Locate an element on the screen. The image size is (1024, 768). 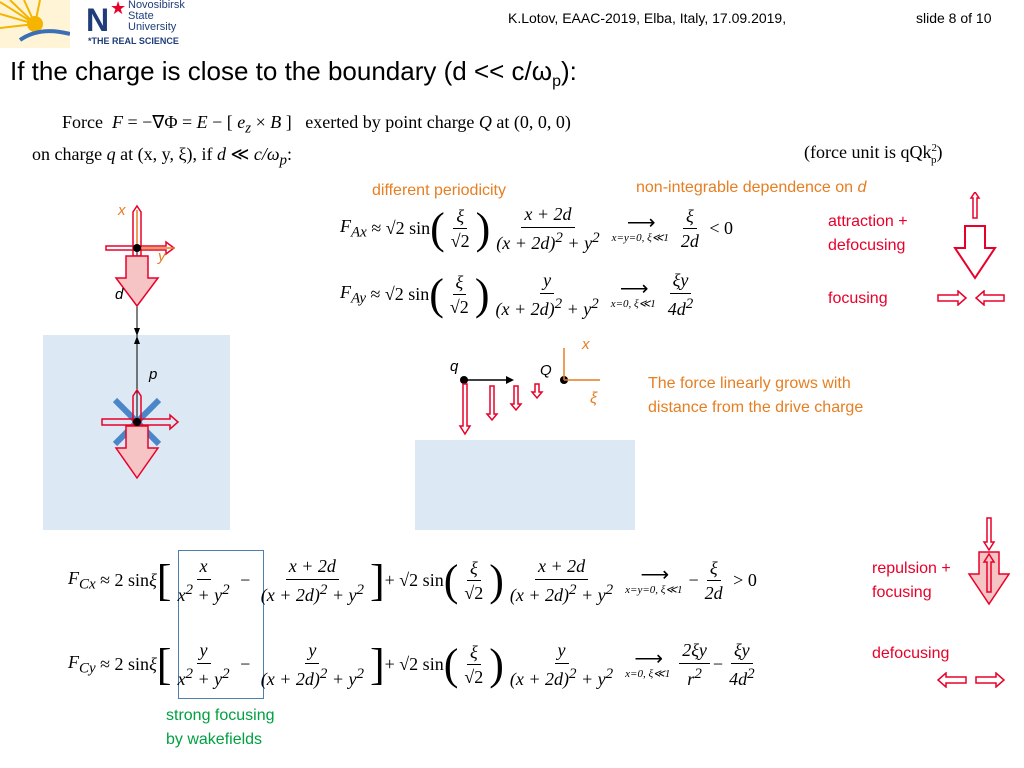
note-strong-focusing: strong focusing by wakefields is located at coordinates (220, 727).